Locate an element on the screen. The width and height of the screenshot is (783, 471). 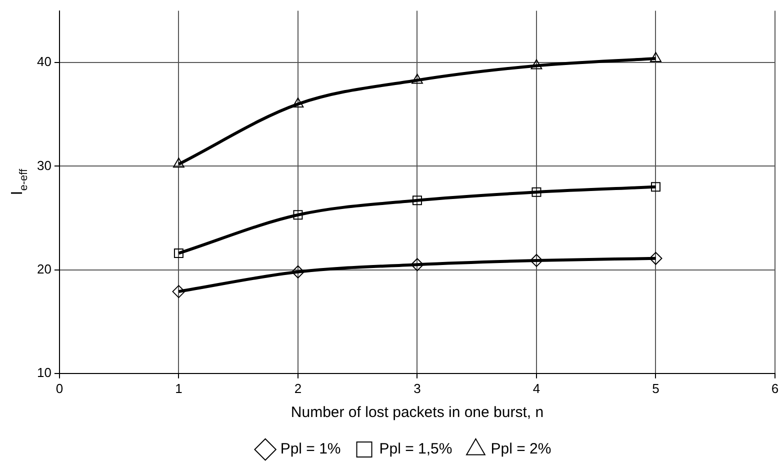
legend-label: Ppl = 1,5% is located at coordinates (415, 449).